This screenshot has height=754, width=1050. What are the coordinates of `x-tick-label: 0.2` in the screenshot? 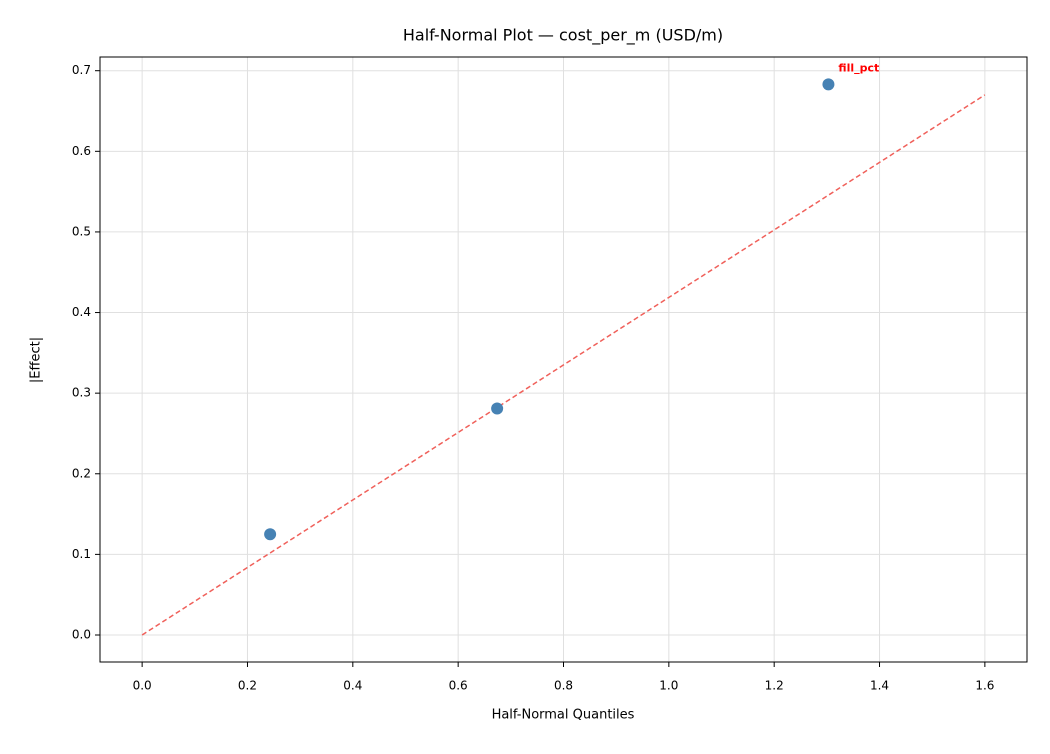 It's located at (247, 686).